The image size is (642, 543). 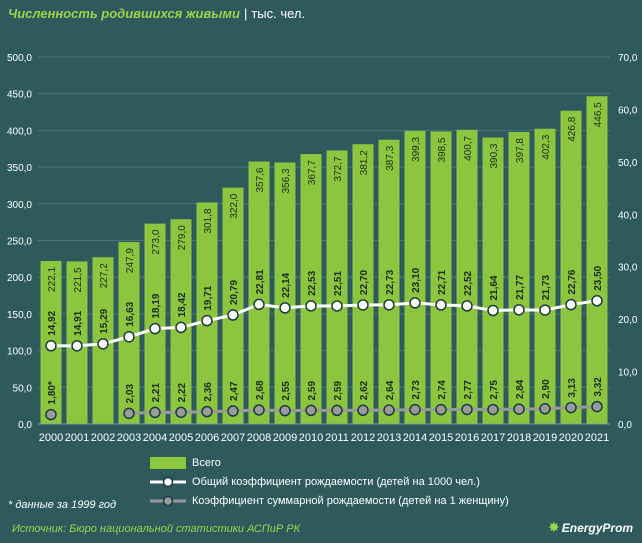 What do you see at coordinates (233, 438) in the screenshot?
I see `x-tick-label: 2007` at bounding box center [233, 438].